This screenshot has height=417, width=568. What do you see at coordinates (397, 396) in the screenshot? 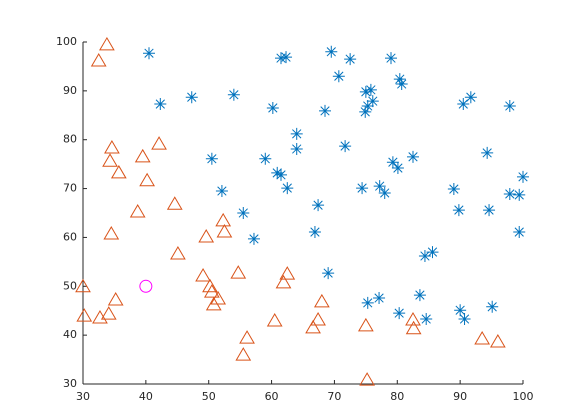
I see `x-tick-label: 80` at bounding box center [397, 396].